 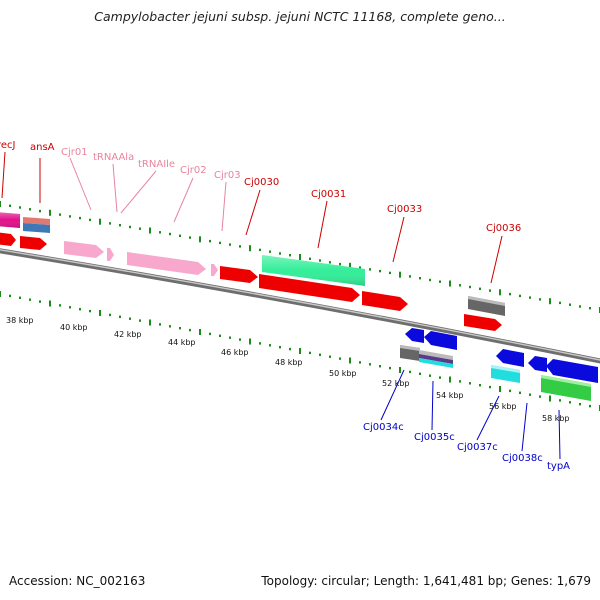 What do you see at coordinates (309, 288) in the screenshot?
I see `feature-cds-Cj0031` at bounding box center [309, 288].